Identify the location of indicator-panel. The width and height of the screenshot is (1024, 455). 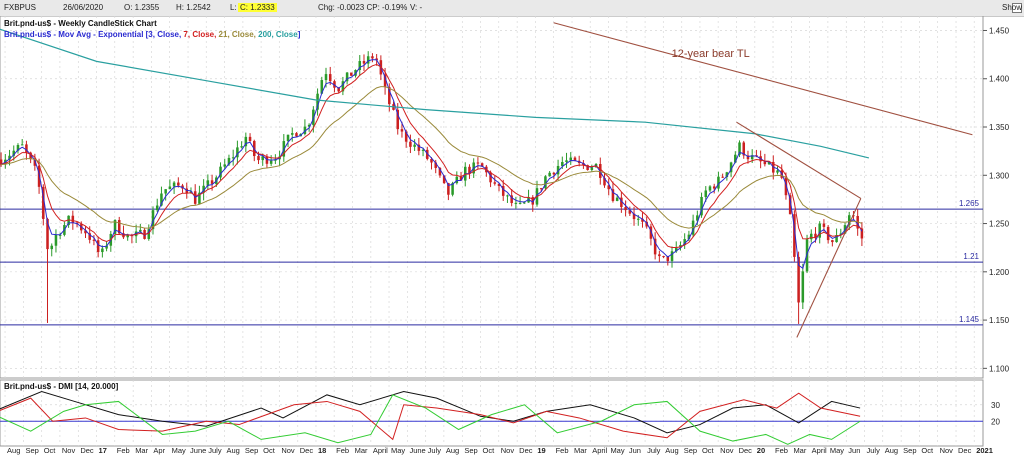
(492, 413).